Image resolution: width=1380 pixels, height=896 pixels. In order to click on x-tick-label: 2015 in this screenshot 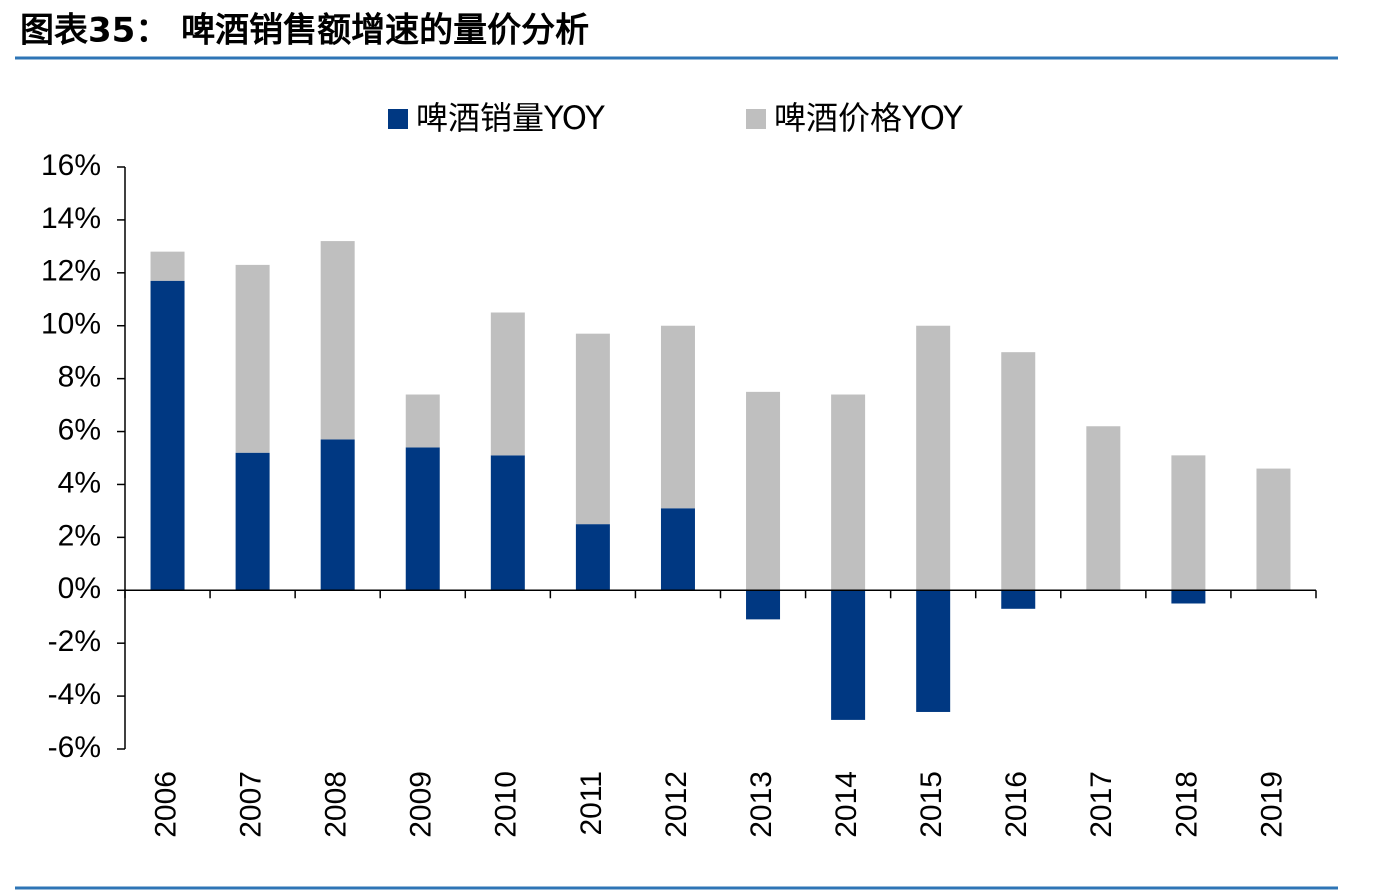, I will do `click(931, 804)`.